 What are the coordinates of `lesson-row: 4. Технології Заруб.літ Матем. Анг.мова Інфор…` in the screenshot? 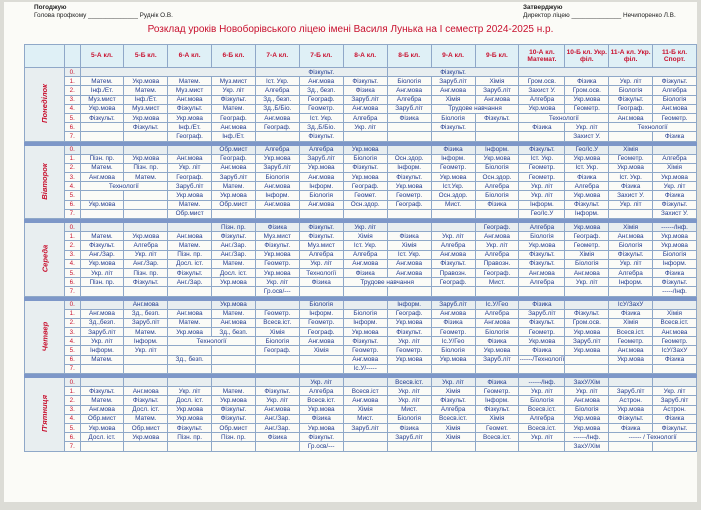 It's located at (361, 186).